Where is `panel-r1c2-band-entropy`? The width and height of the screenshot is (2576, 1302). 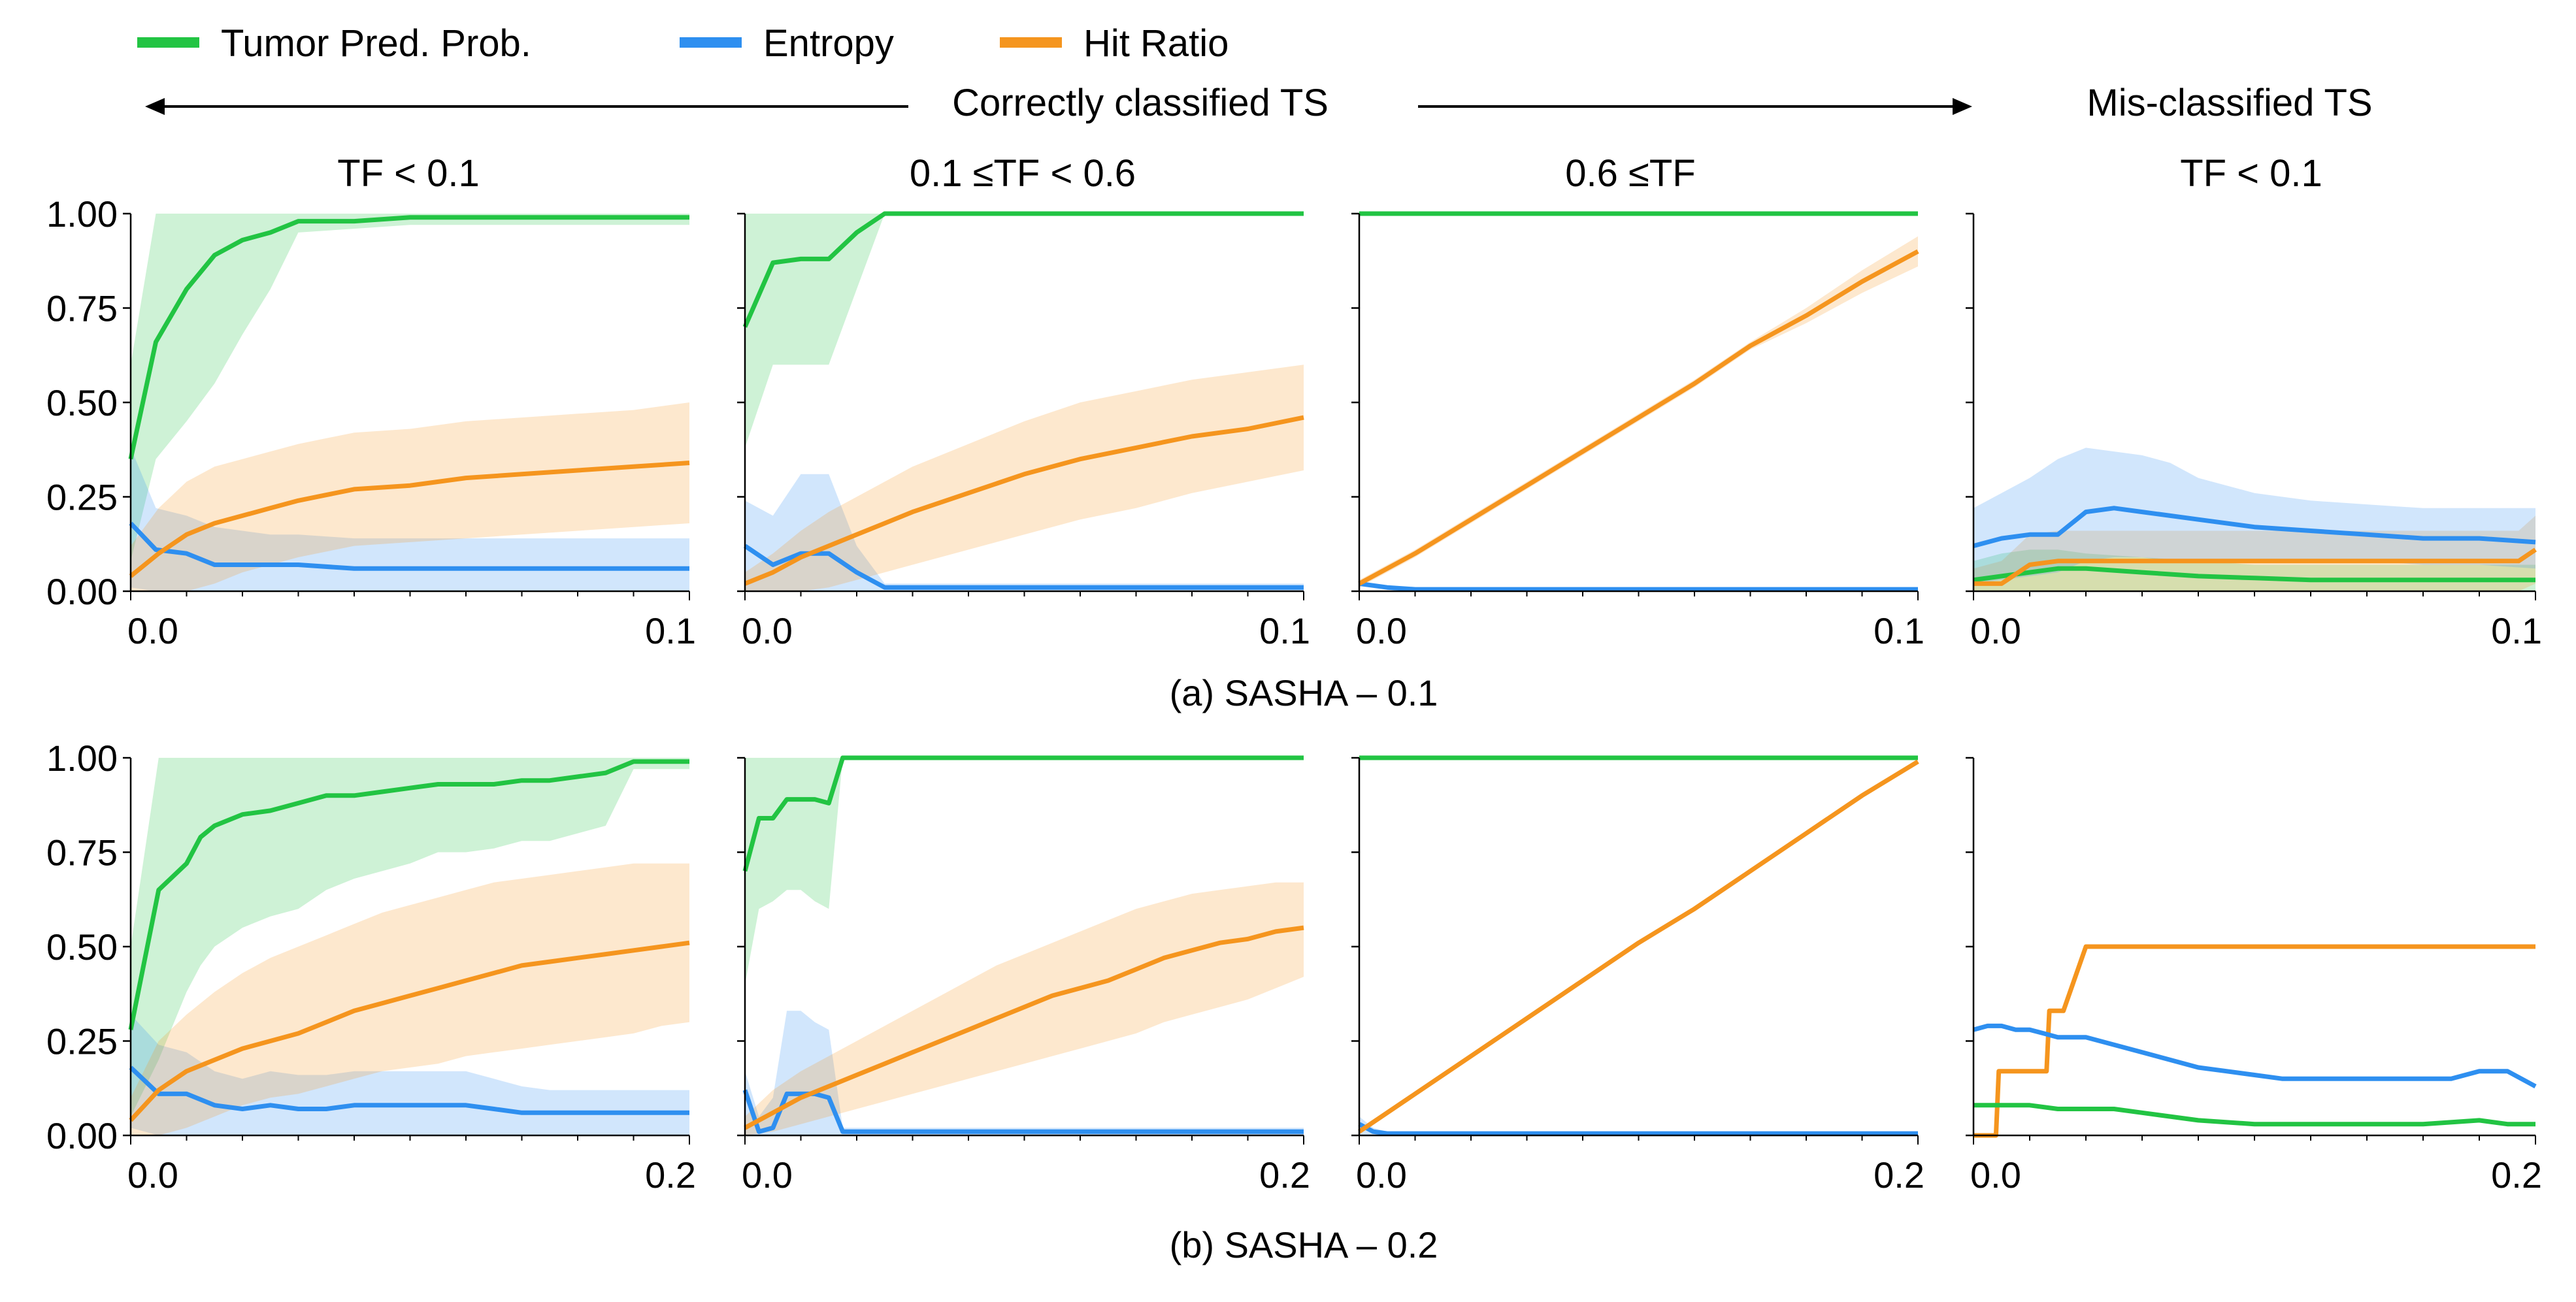
panel-r1c2-band-entropy is located at coordinates (1024, 532).